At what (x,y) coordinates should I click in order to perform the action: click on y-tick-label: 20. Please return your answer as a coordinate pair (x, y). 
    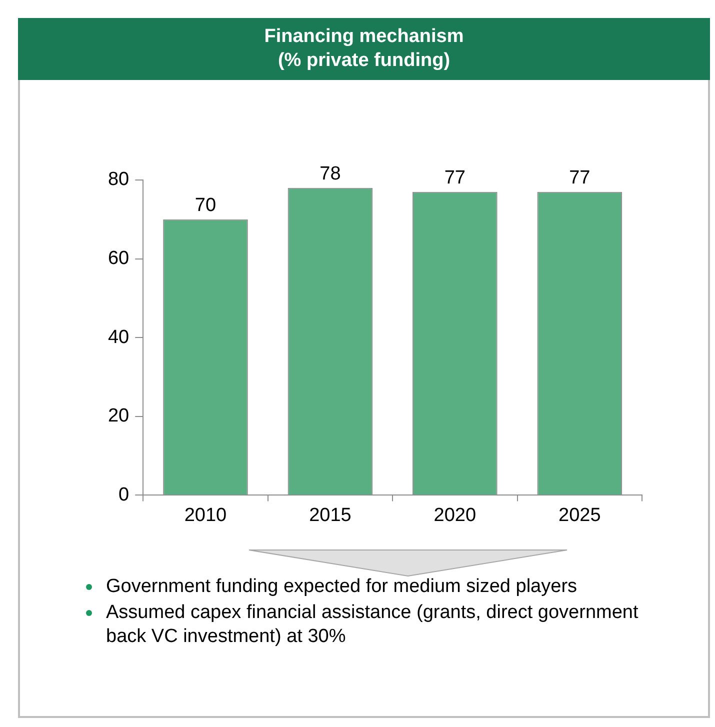
    Looking at the image, I should click on (119, 416).